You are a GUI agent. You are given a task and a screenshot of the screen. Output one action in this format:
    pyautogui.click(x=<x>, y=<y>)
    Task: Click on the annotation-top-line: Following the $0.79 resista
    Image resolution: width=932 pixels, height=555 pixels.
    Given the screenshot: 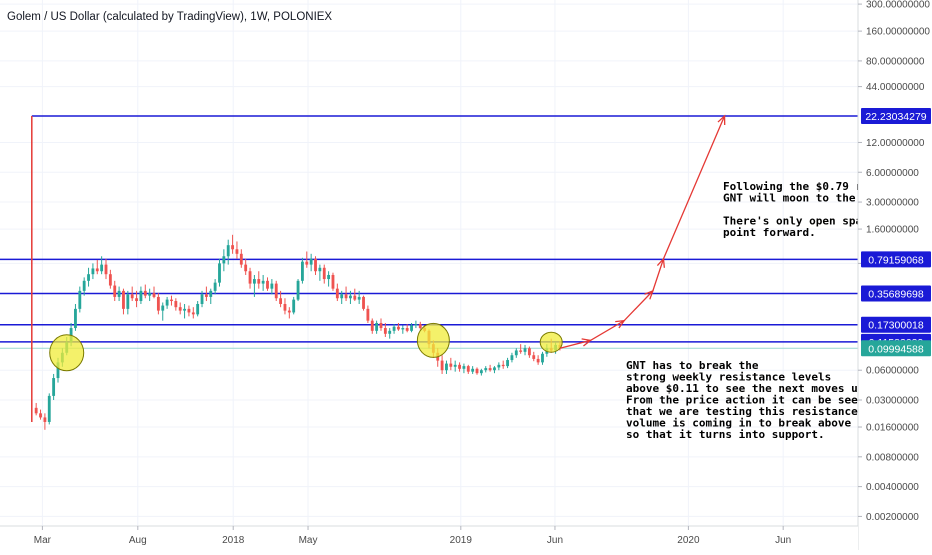 What is the action you would take?
    pyautogui.click(x=812, y=186)
    